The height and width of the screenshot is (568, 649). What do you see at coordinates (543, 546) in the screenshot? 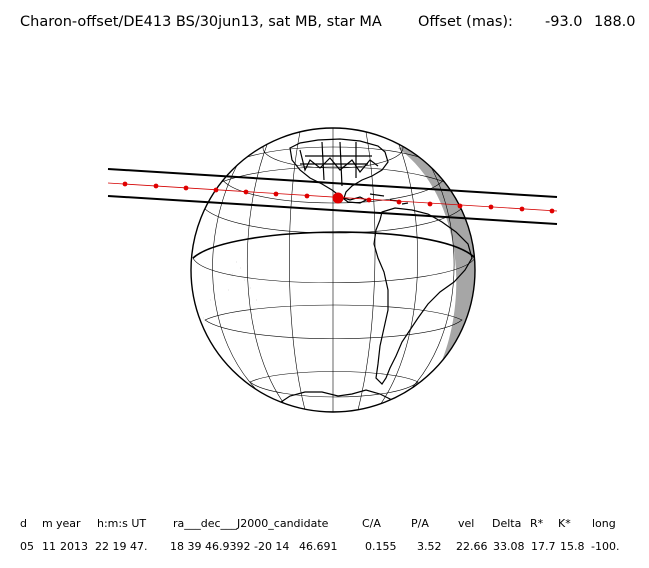
I see `val-rstar: 17.7` at bounding box center [543, 546].